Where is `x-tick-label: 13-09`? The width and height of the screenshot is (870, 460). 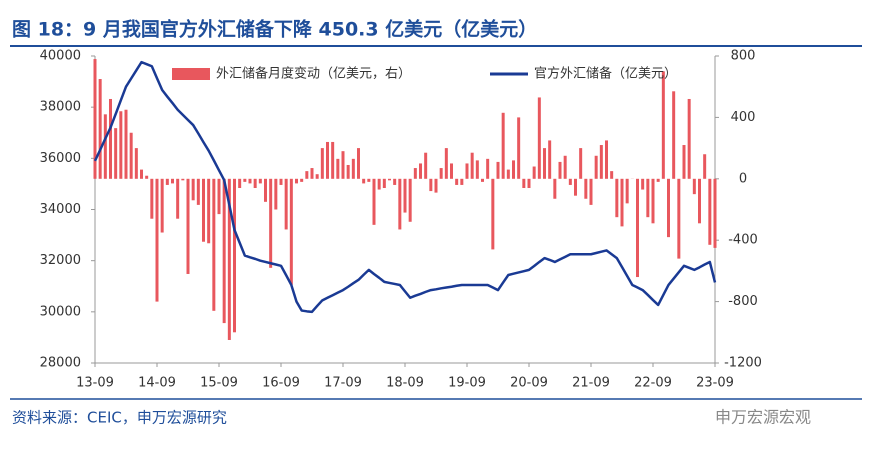
x-tick-label: 13-09 is located at coordinates (95, 383).